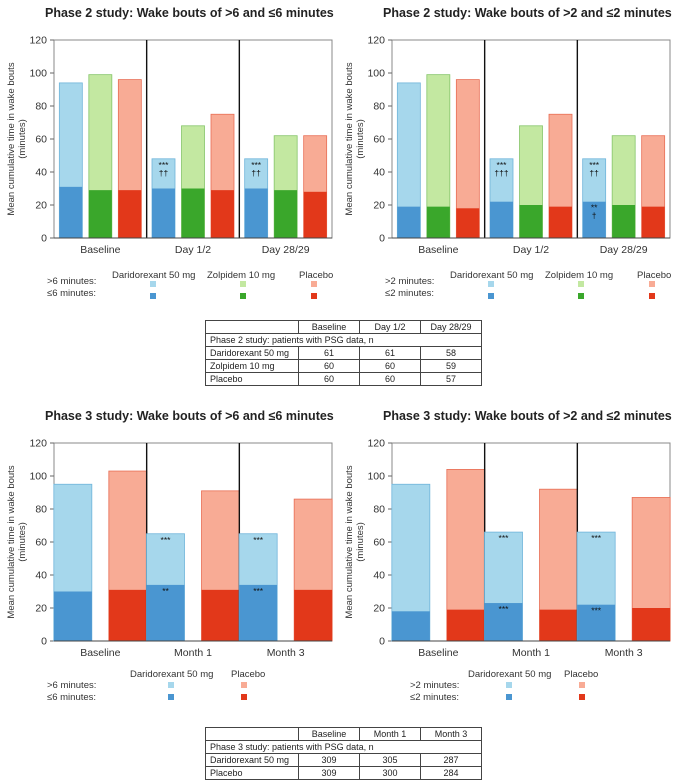 The image size is (676, 780). I want to click on table-cell: 287, so click(451, 760).